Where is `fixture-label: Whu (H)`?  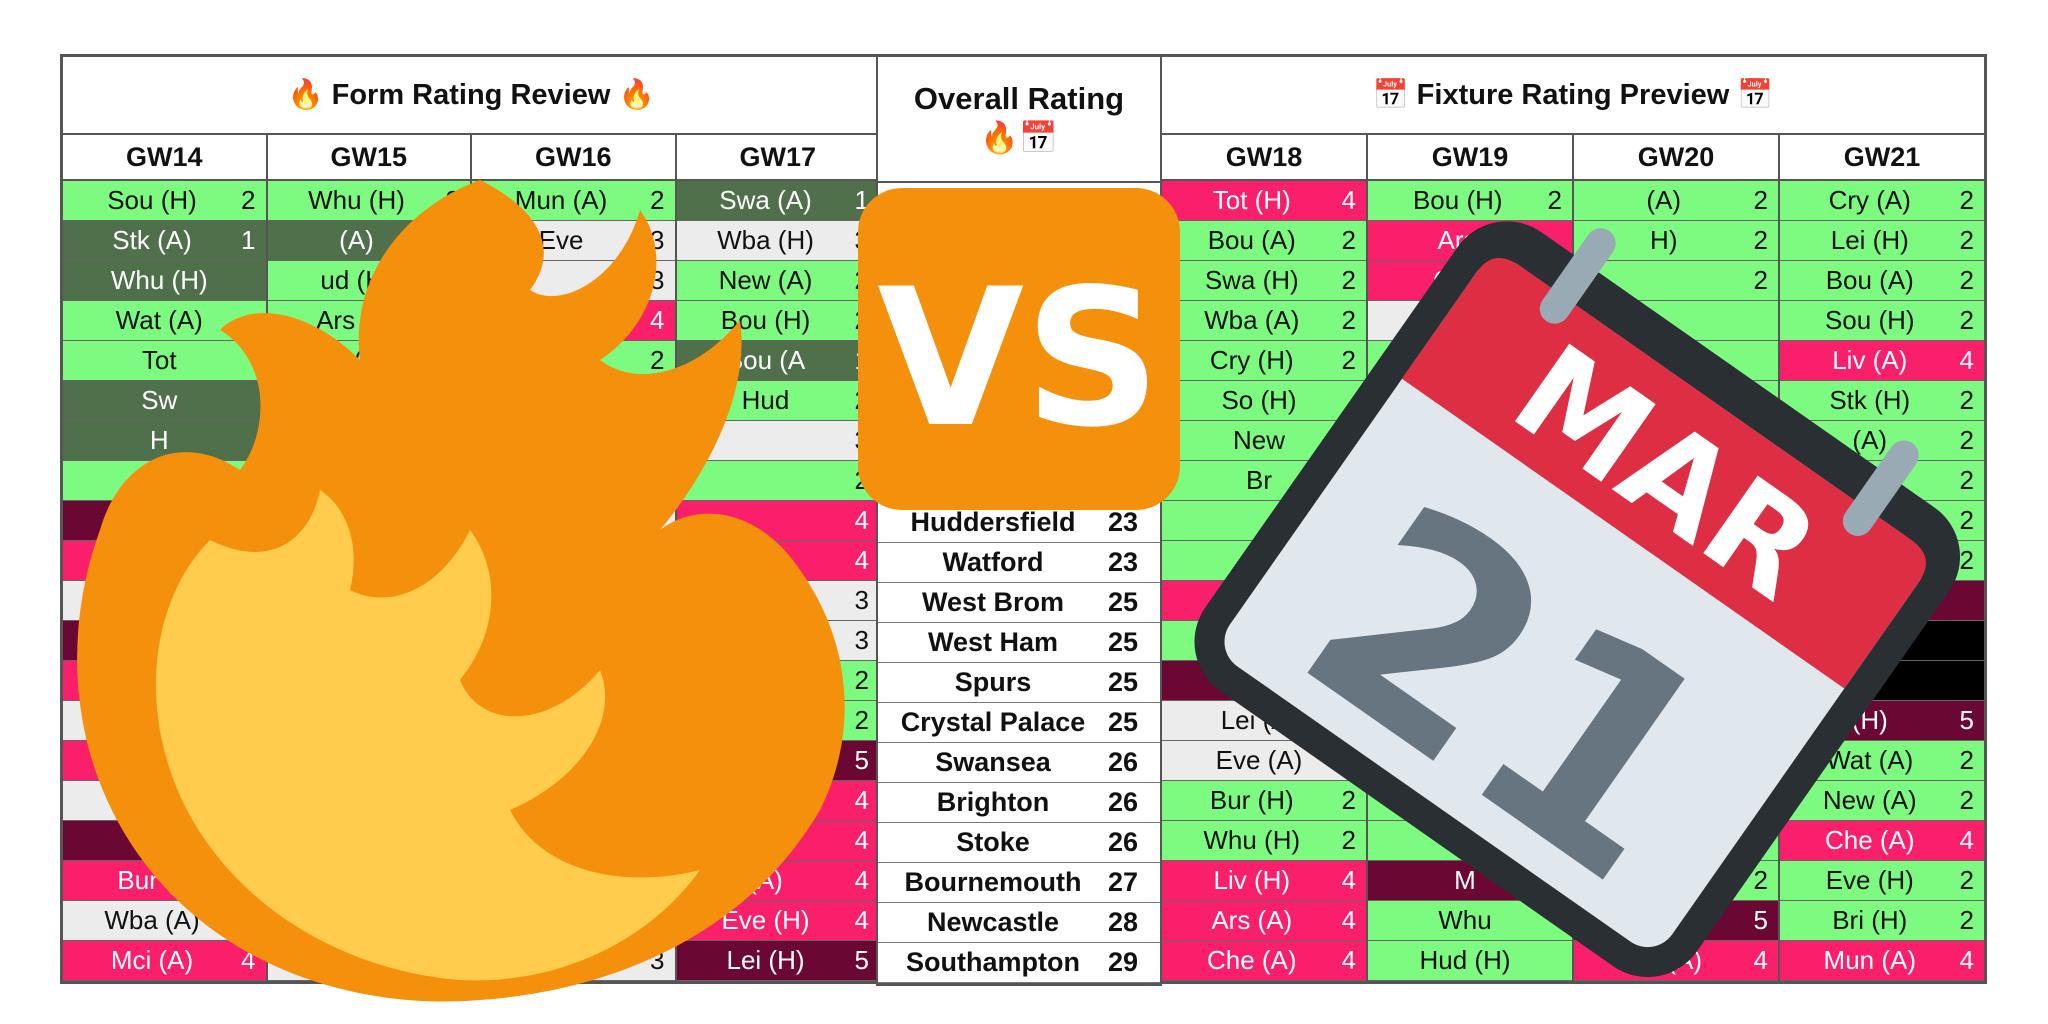
fixture-label: Whu (H) is located at coordinates (356, 200).